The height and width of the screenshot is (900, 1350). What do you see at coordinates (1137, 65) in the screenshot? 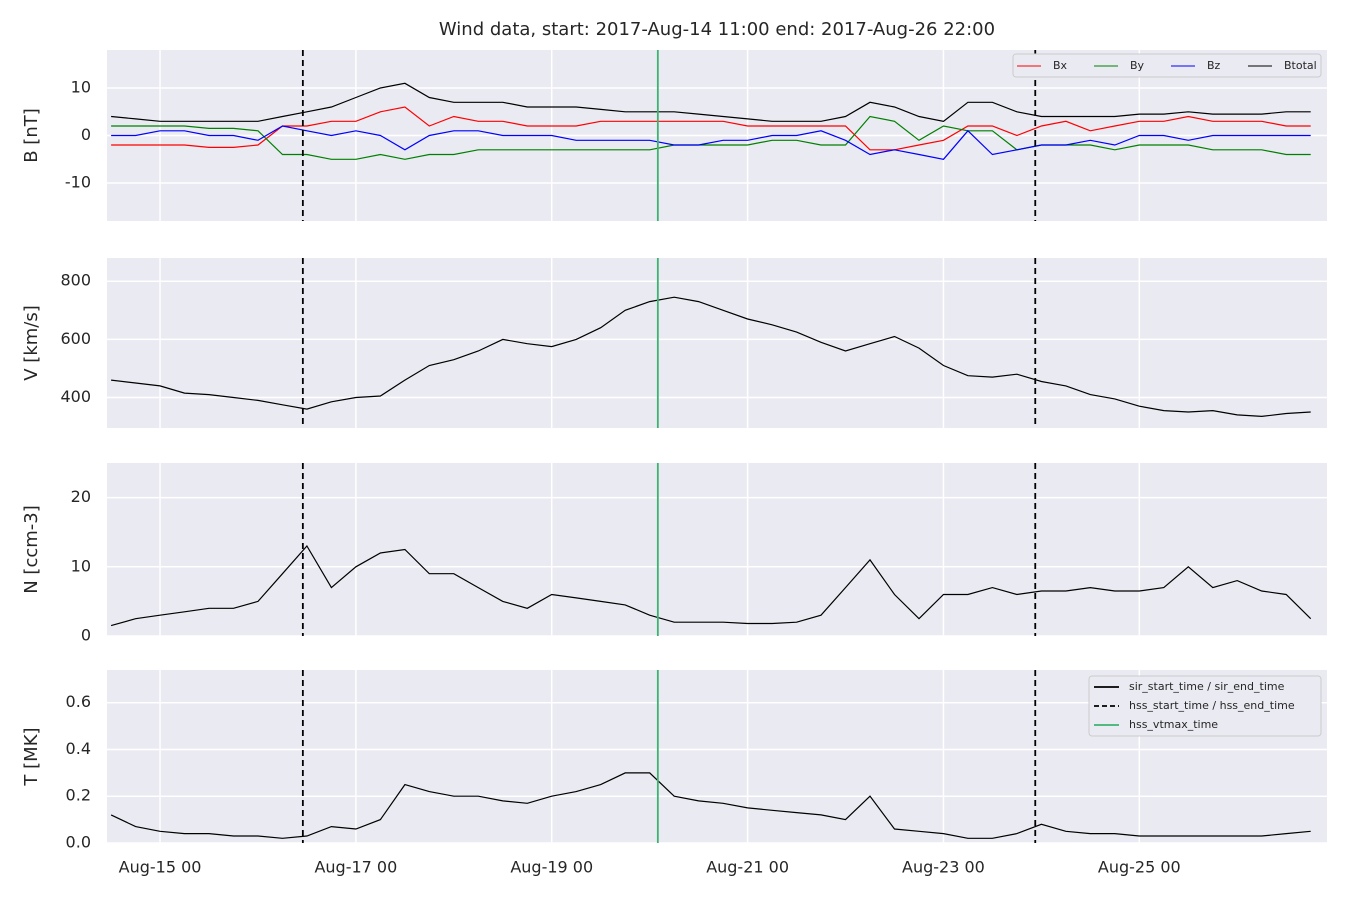
I see `legend-label: By` at bounding box center [1137, 65].